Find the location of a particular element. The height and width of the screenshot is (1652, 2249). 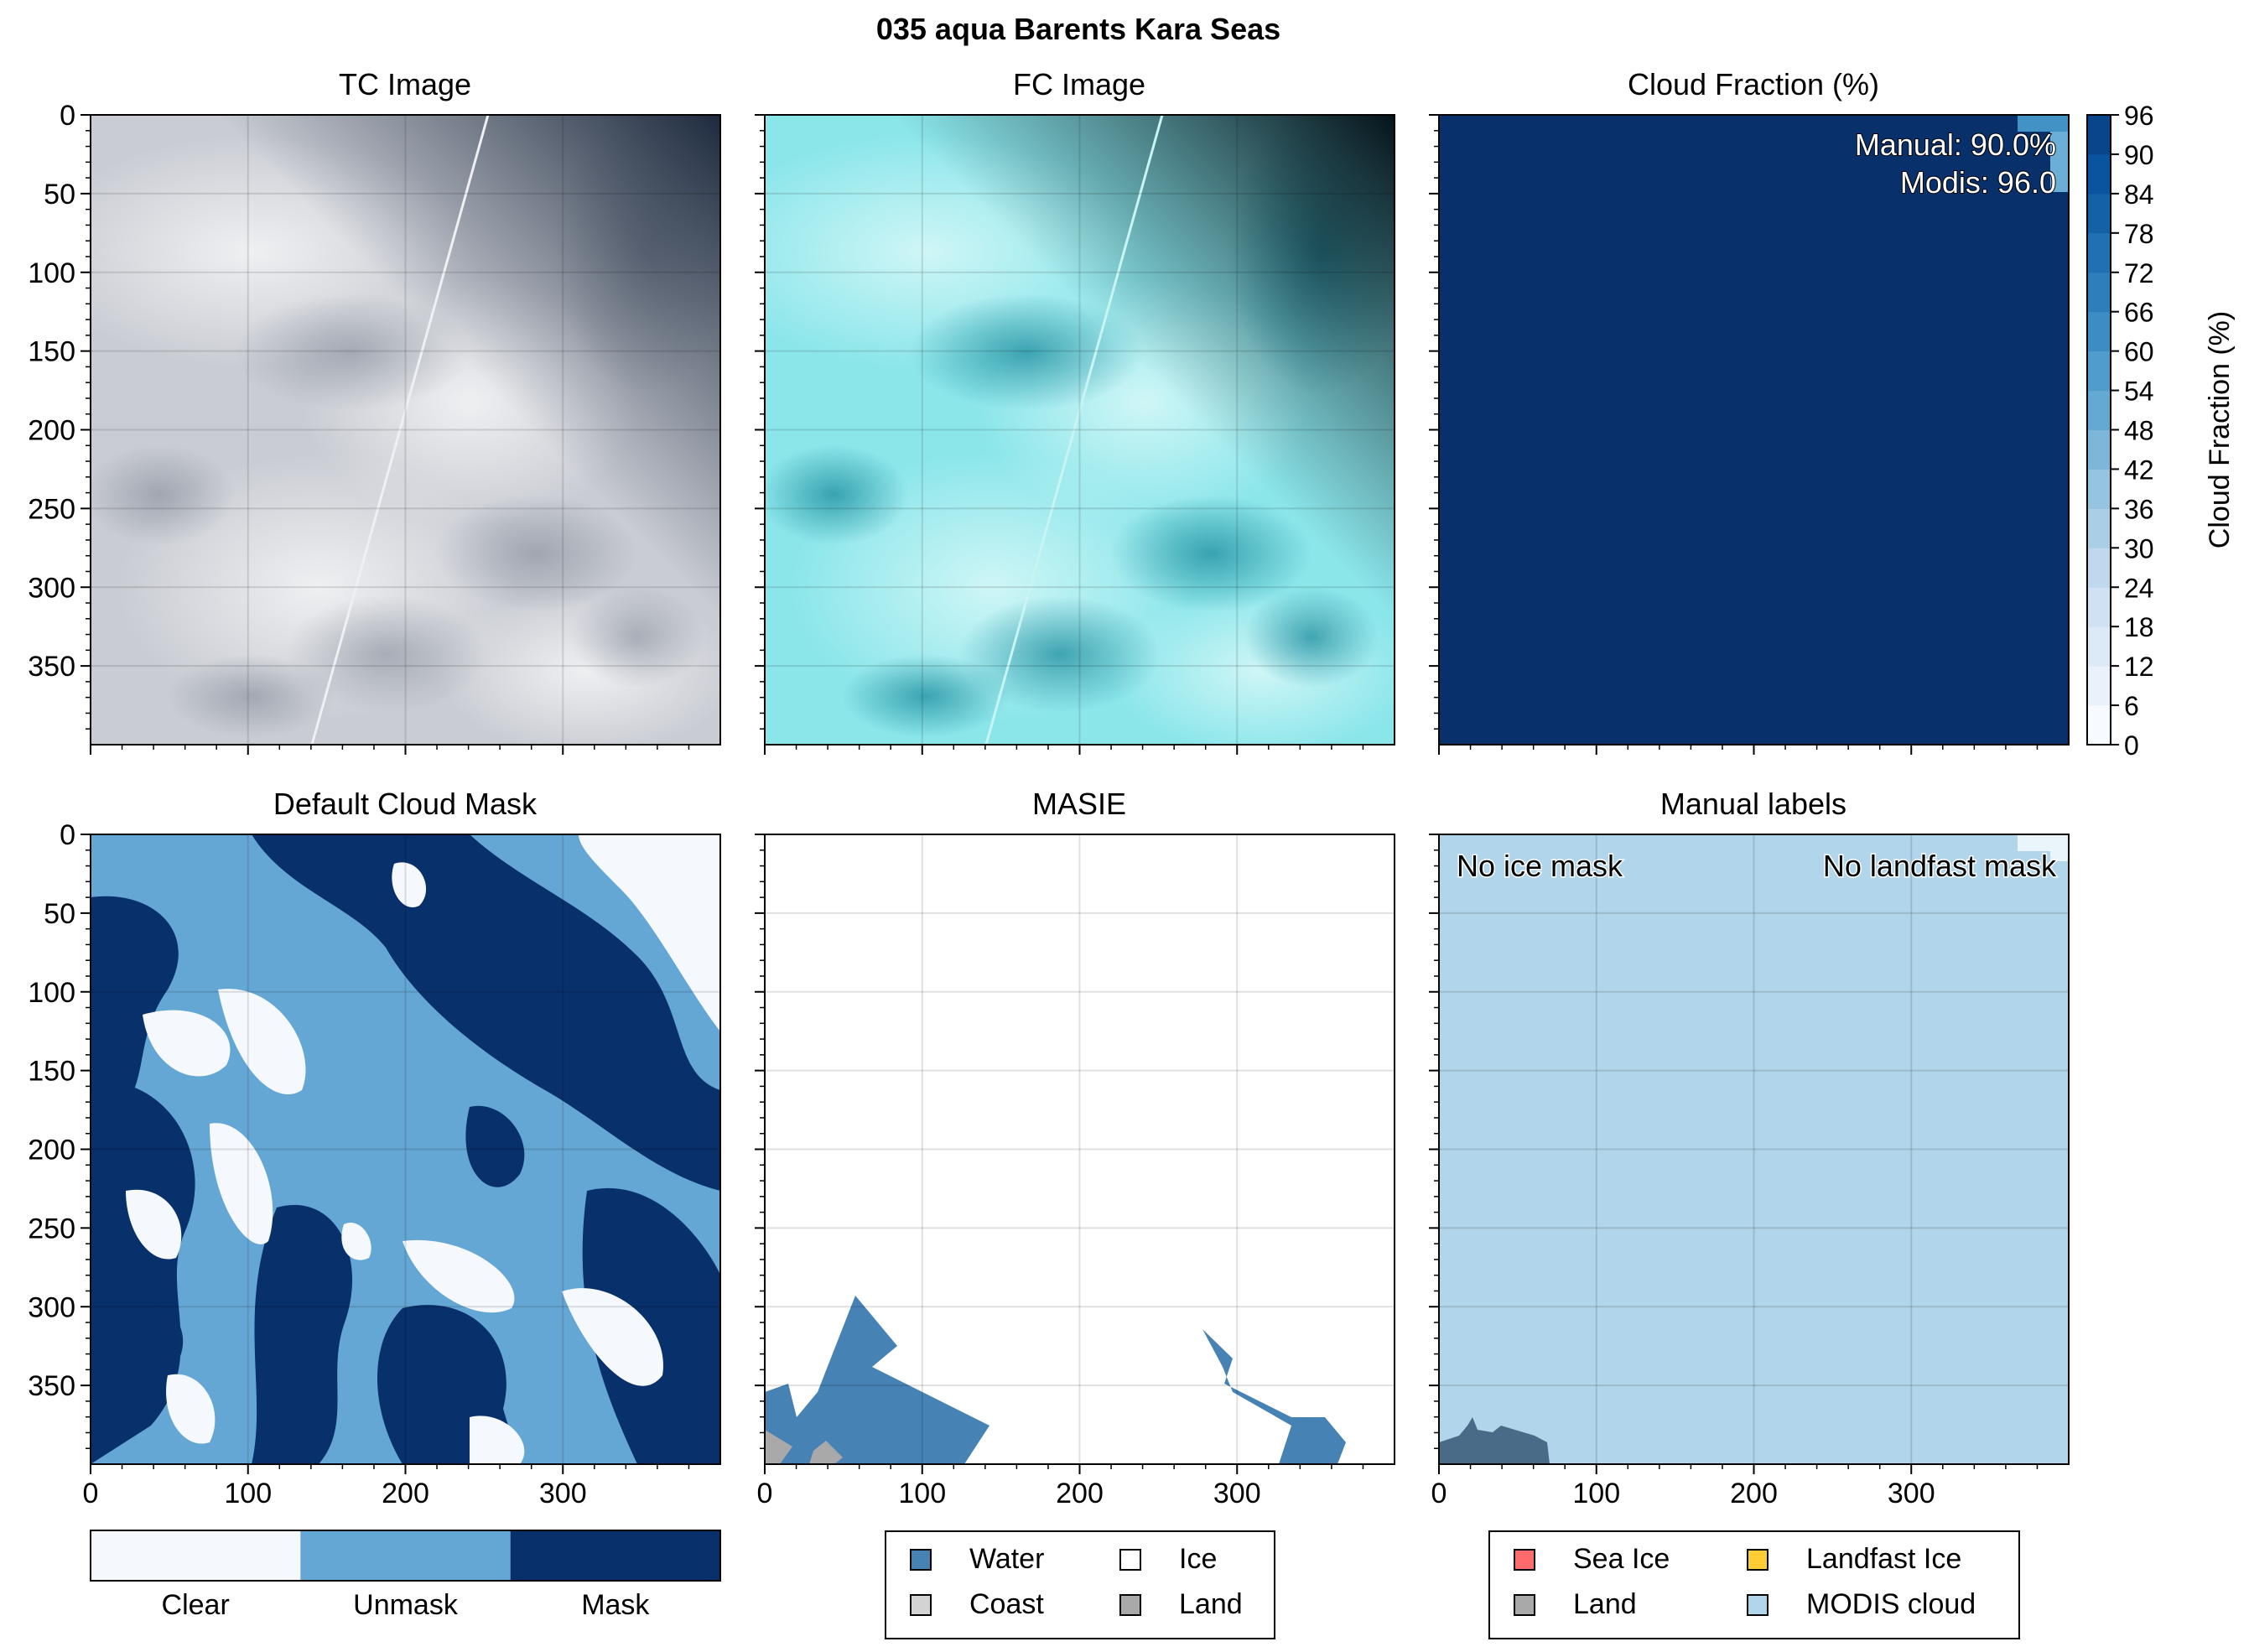

cf-annotation-modis: Modis: 96.0 is located at coordinates (1978, 182).